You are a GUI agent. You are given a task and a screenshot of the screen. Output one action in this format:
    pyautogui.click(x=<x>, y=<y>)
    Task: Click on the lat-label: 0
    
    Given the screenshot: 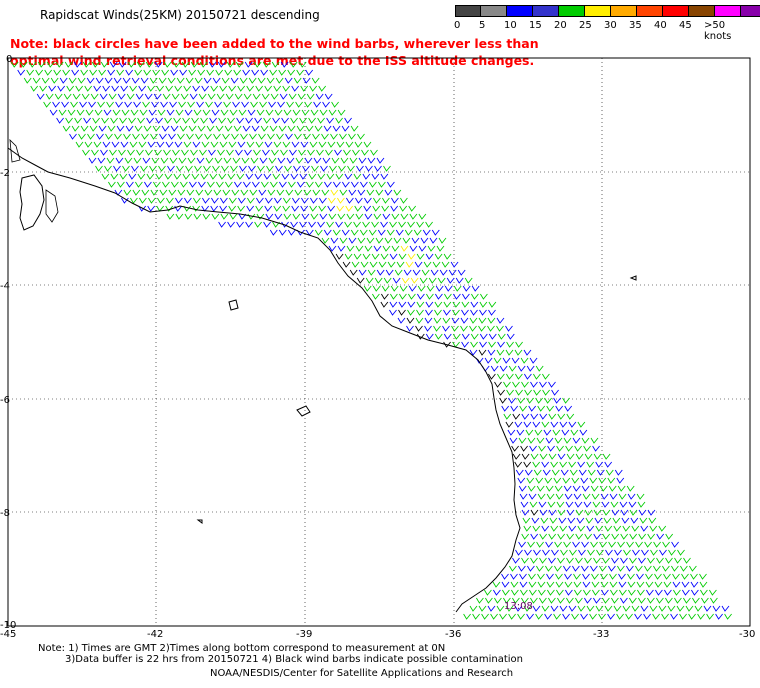 What is the action you would take?
    pyautogui.click(x=9, y=59)
    